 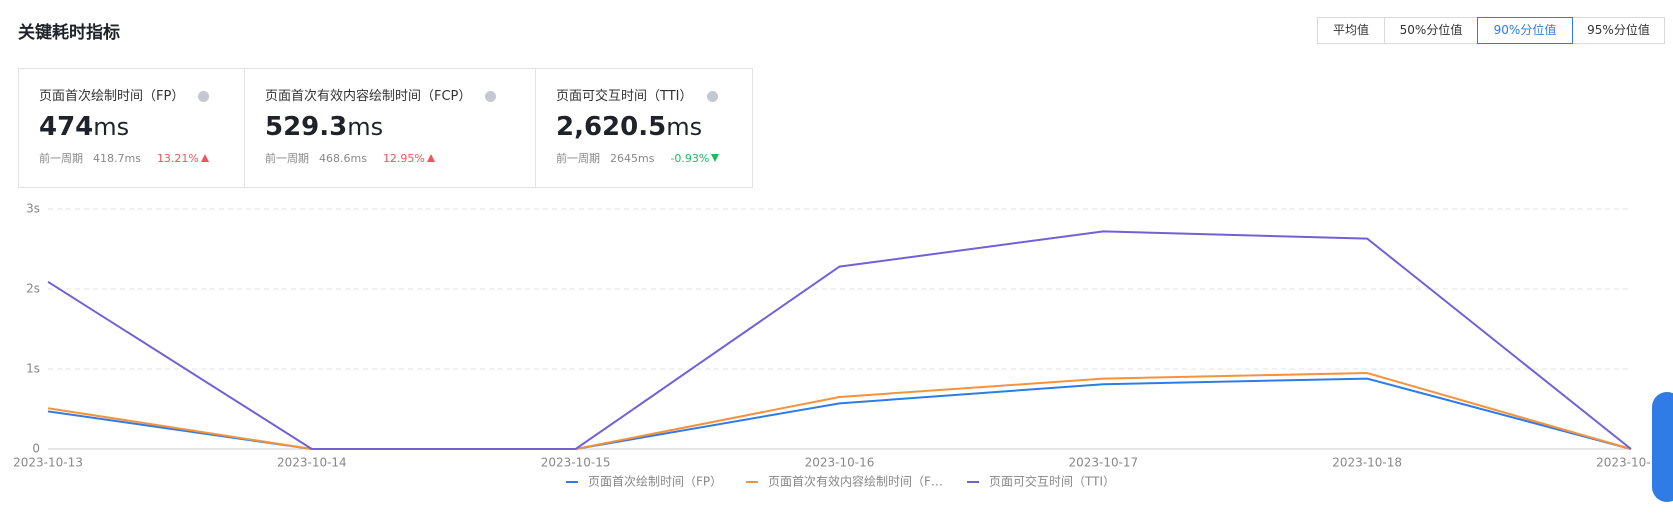 What do you see at coordinates (36, 449) in the screenshot?
I see `y-tick-label: 0` at bounding box center [36, 449].